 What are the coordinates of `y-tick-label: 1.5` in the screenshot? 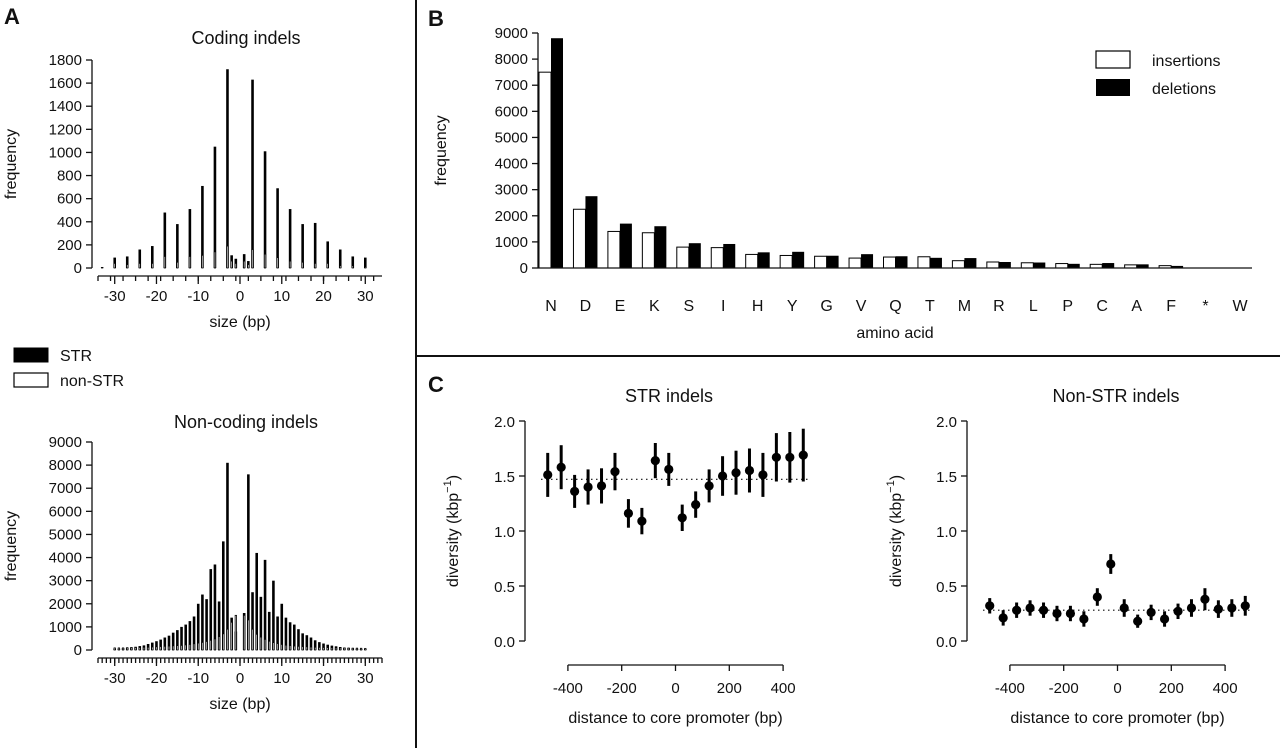 It's located at (946, 477).